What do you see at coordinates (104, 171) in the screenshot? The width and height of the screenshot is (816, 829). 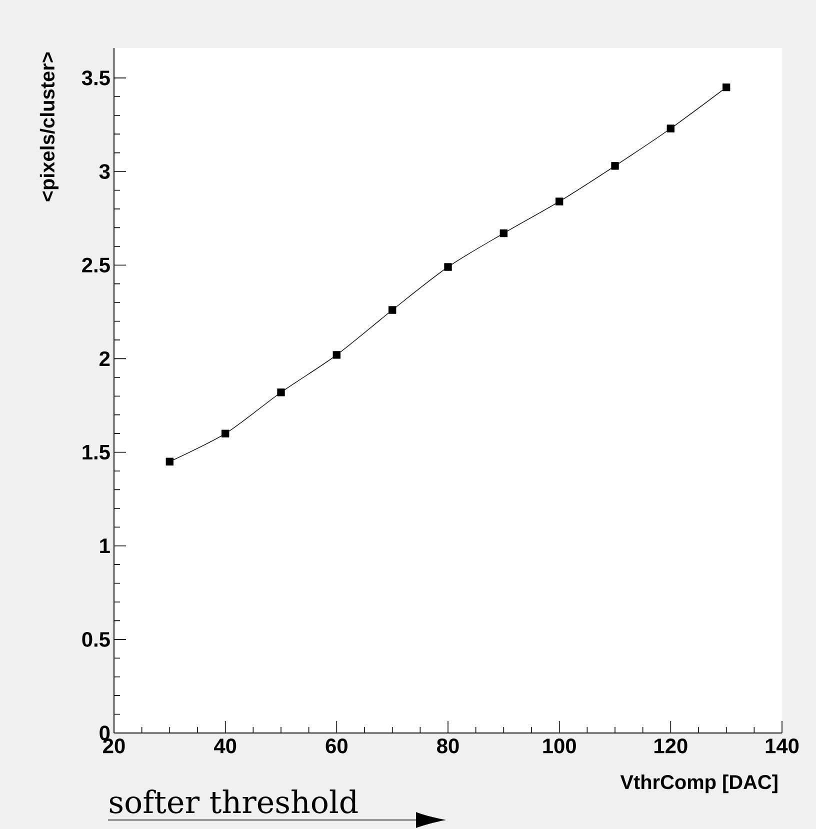 I see `y-tick-label: 3` at bounding box center [104, 171].